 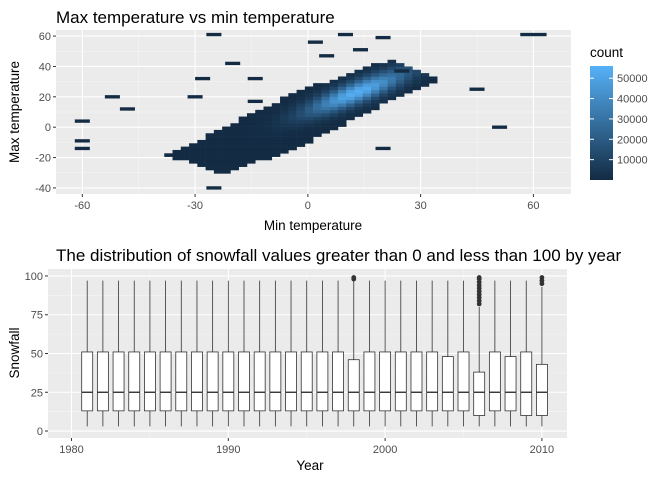 I want to click on x-tick-label: 60, so click(x=533, y=206).